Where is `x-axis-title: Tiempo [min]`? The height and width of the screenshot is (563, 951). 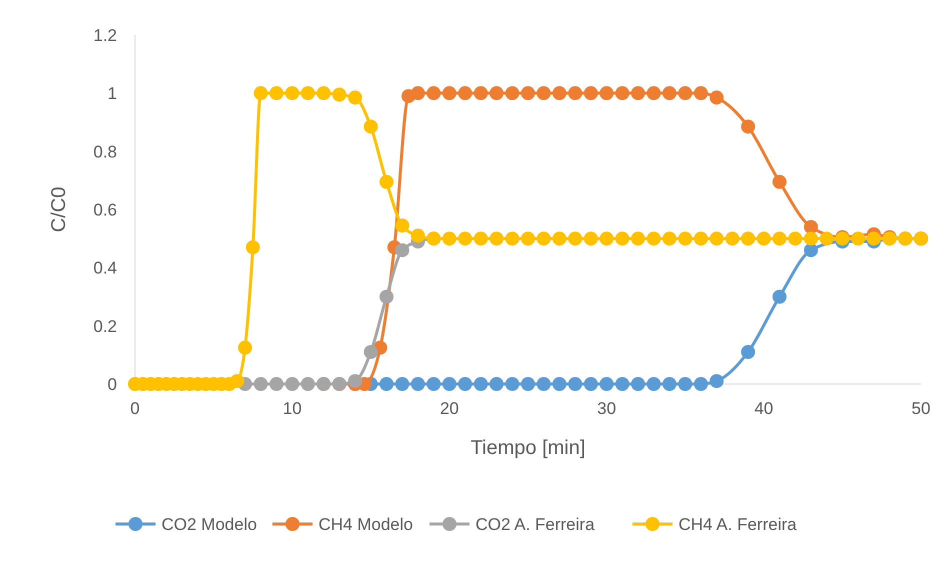
x-axis-title: Tiempo [min] is located at coordinates (528, 448).